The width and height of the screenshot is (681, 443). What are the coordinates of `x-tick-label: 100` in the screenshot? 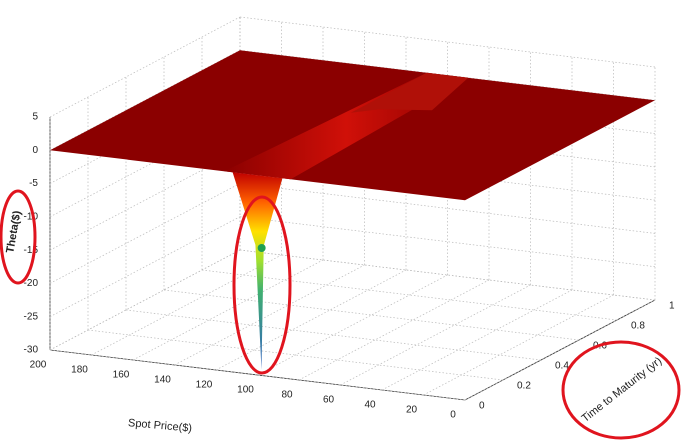 It's located at (245, 390).